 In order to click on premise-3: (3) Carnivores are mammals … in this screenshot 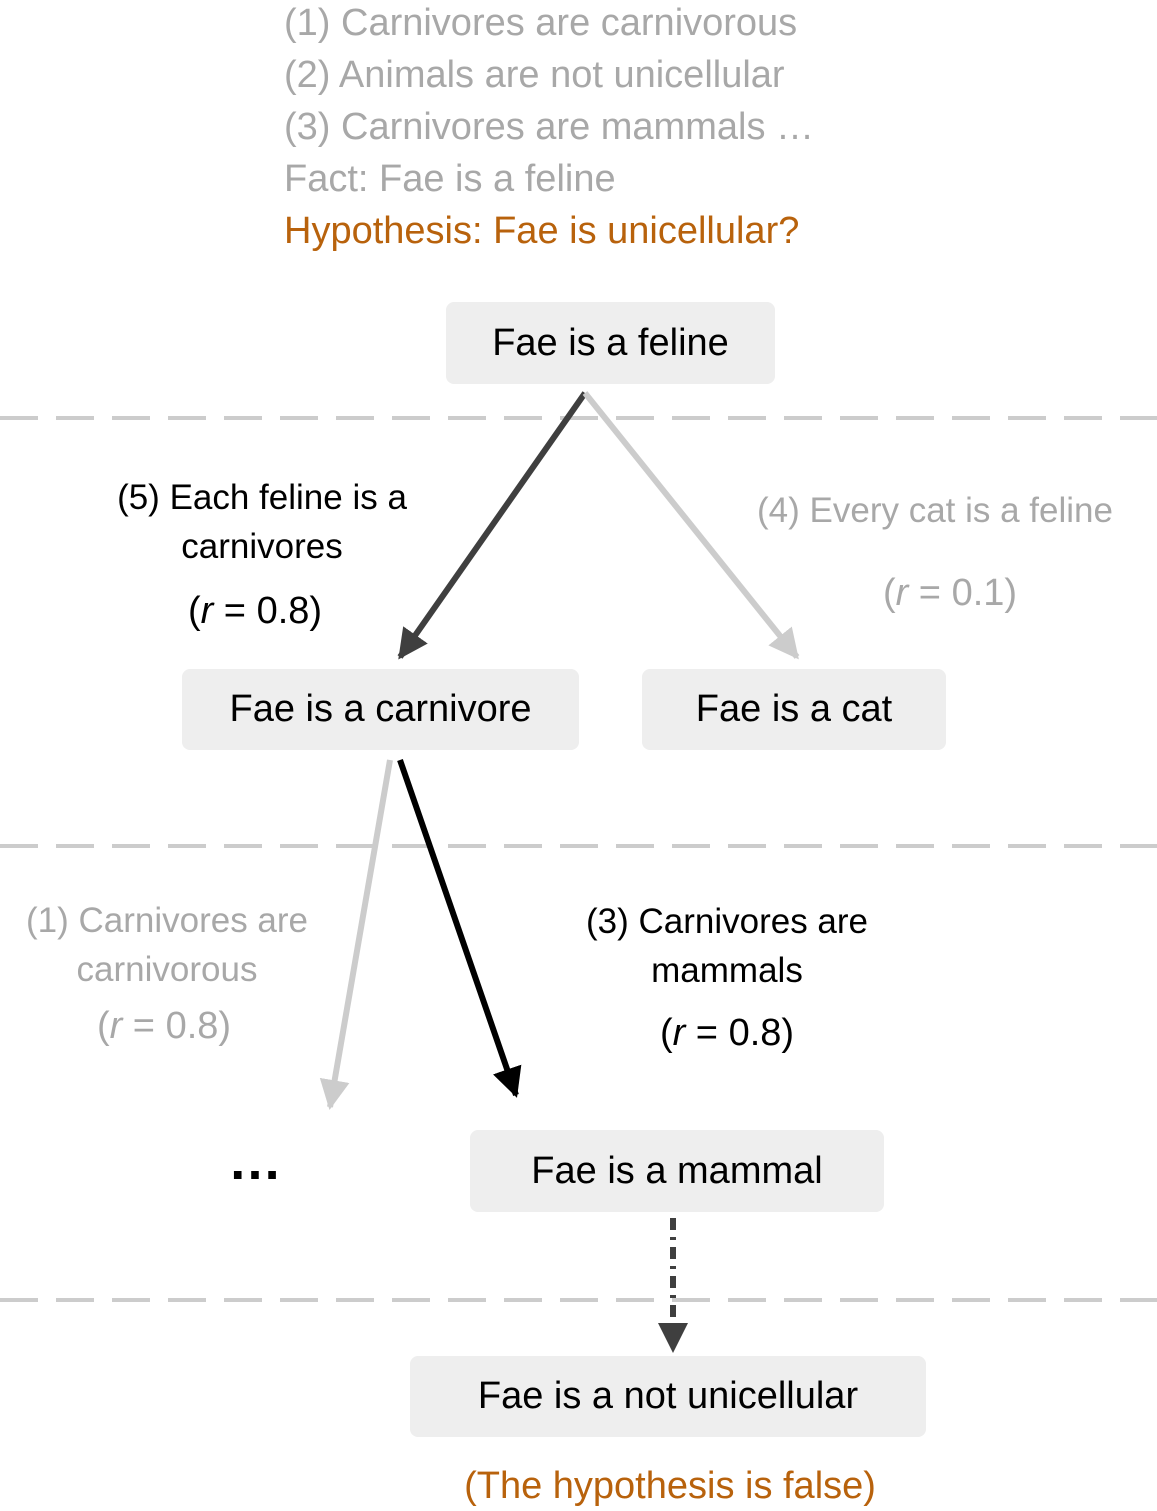, I will do `click(549, 127)`.